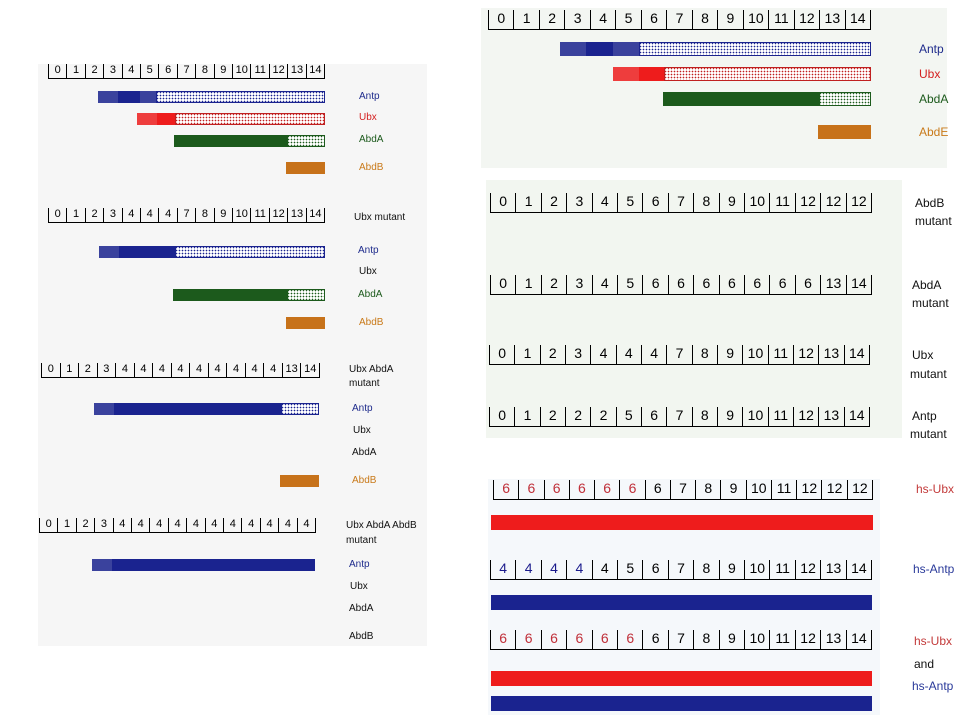 This screenshot has width=960, height=720. I want to click on segment-number: 8, so click(705, 569).